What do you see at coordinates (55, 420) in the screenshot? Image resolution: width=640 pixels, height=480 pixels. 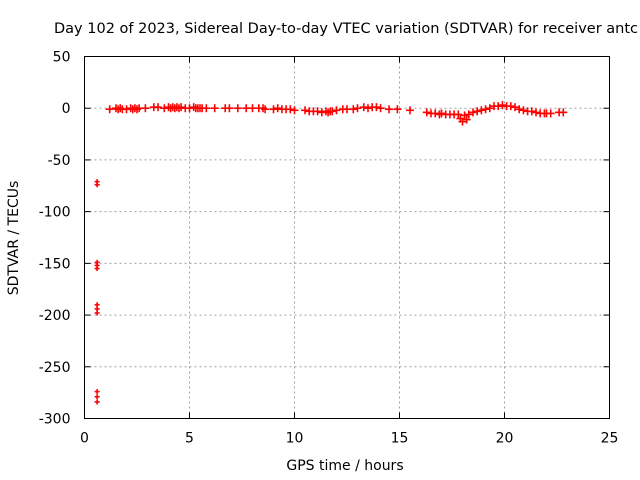 I see `y-tick-label: -300` at bounding box center [55, 420].